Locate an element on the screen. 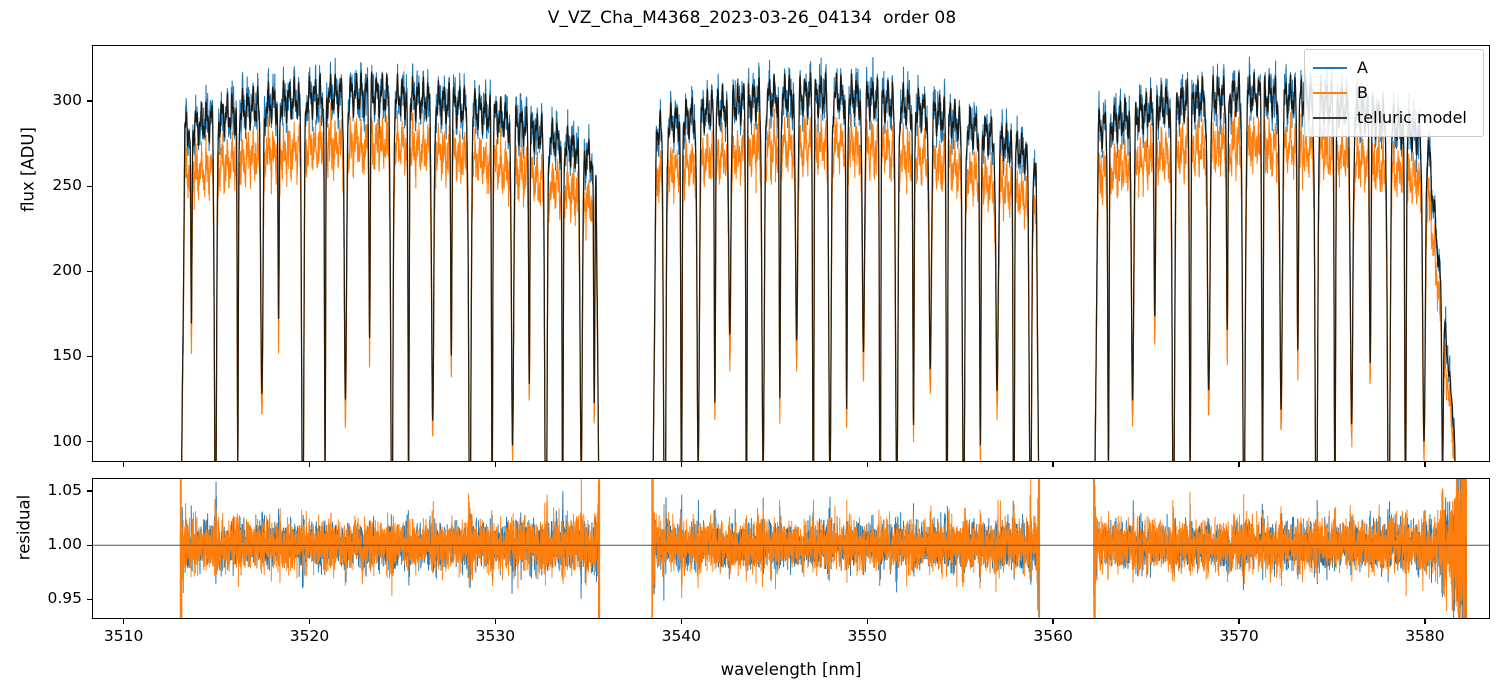 The image size is (1504, 696). legend-label-b: B is located at coordinates (1362, 92).